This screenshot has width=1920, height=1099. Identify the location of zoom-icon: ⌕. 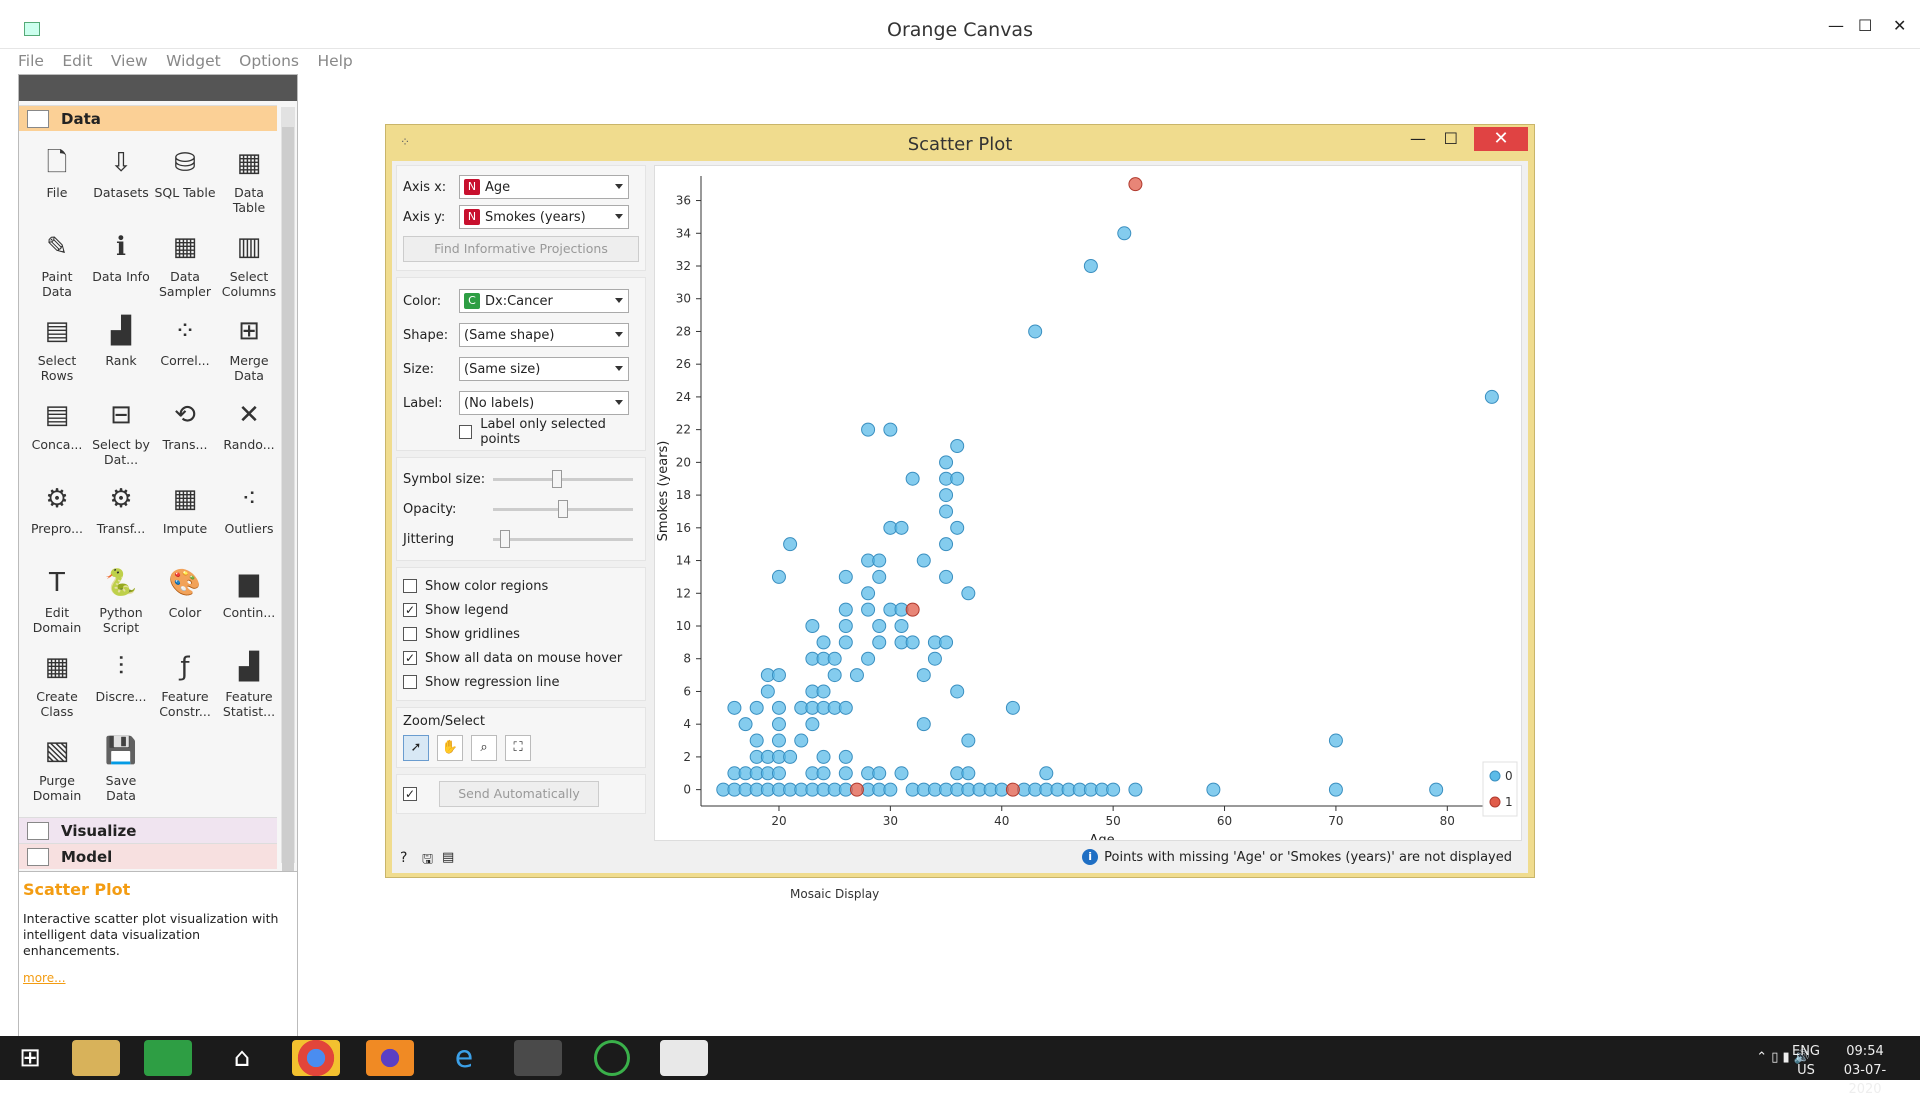
(484, 748).